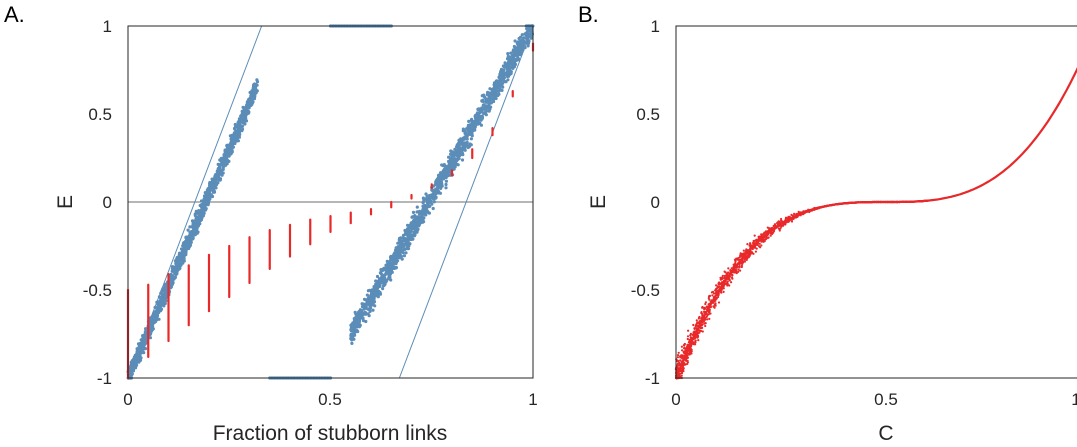 This screenshot has height=447, width=1077. I want to click on panel-b-x-axis-label: C, so click(885, 433).